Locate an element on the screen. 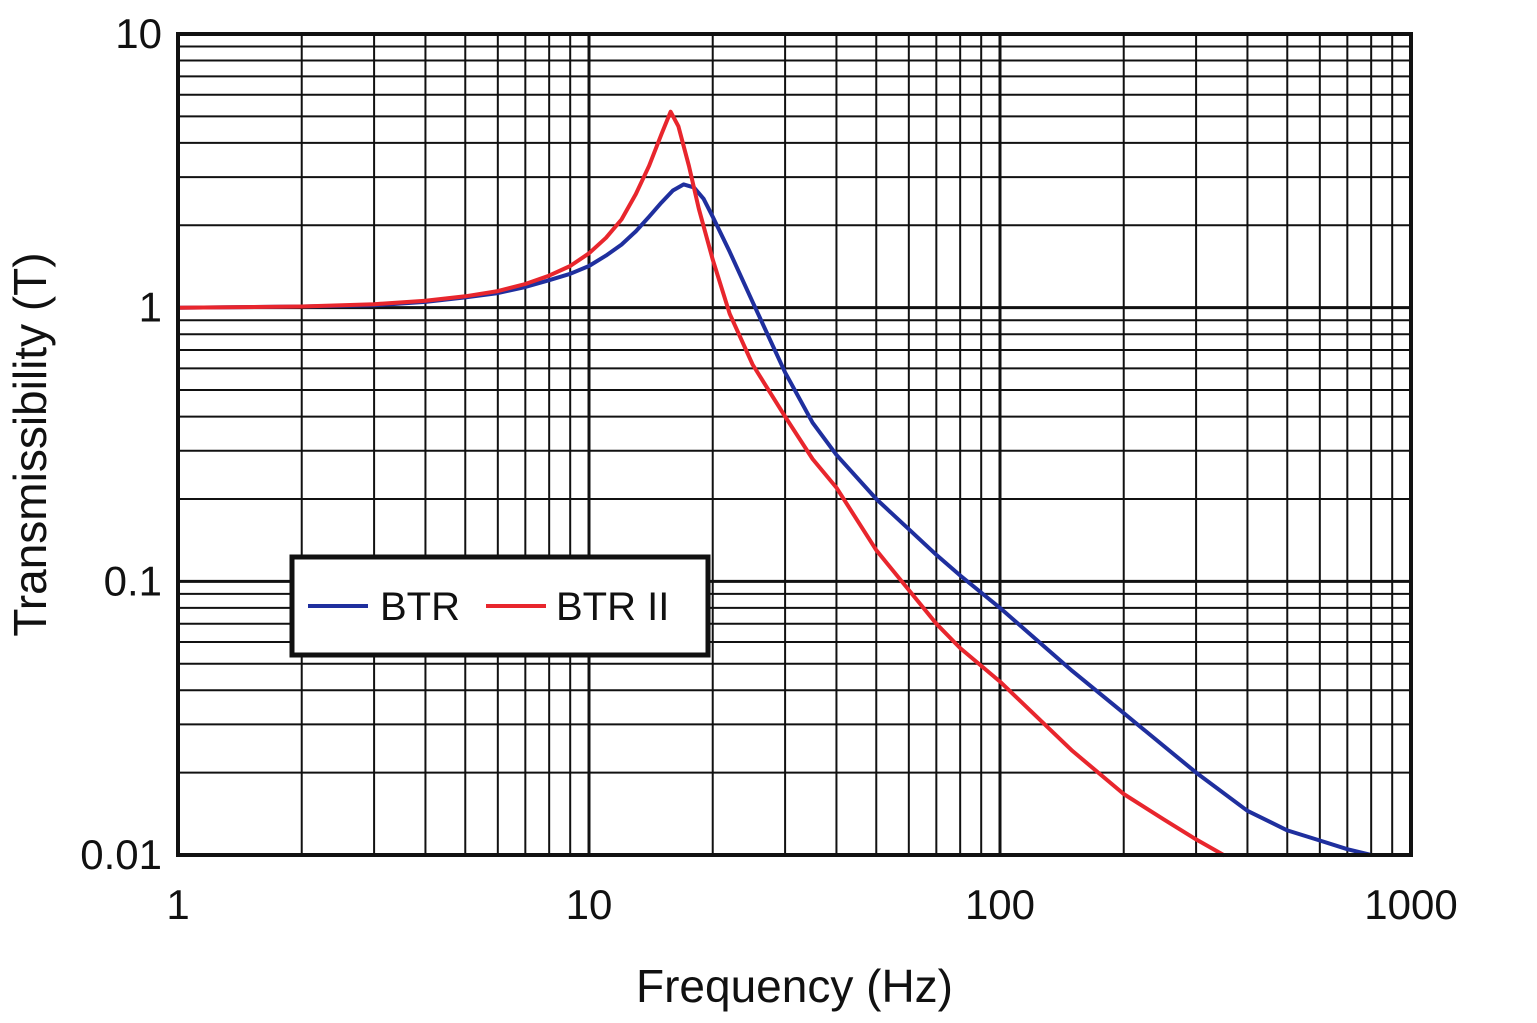 The width and height of the screenshot is (1537, 1023). y-axis-title: Transmissibility (T) is located at coordinates (30, 444).